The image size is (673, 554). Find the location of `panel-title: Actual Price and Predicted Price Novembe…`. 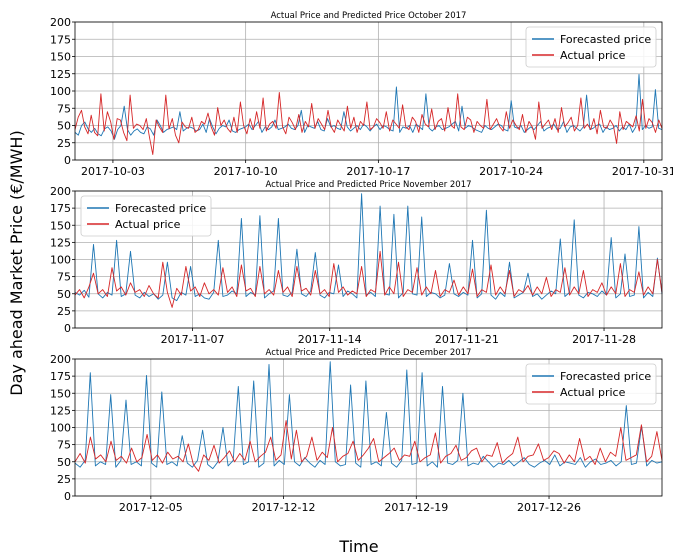

panel-title: Actual Price and Predicted Price Novembe… is located at coordinates (368, 185).